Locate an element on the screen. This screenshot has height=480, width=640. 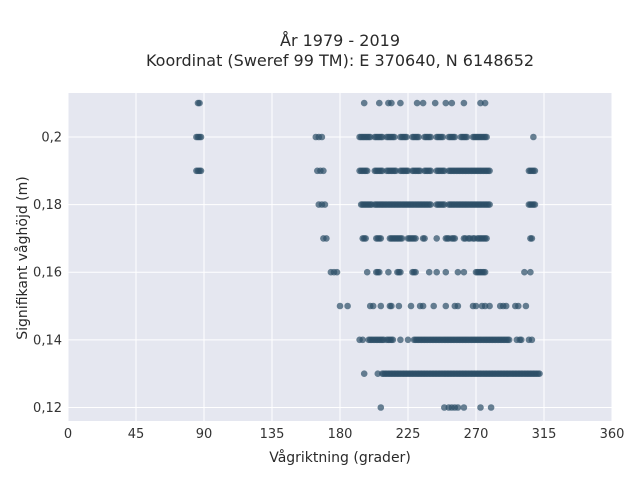
chart-title: År 1979 - 2019 is located at coordinates (340, 40).